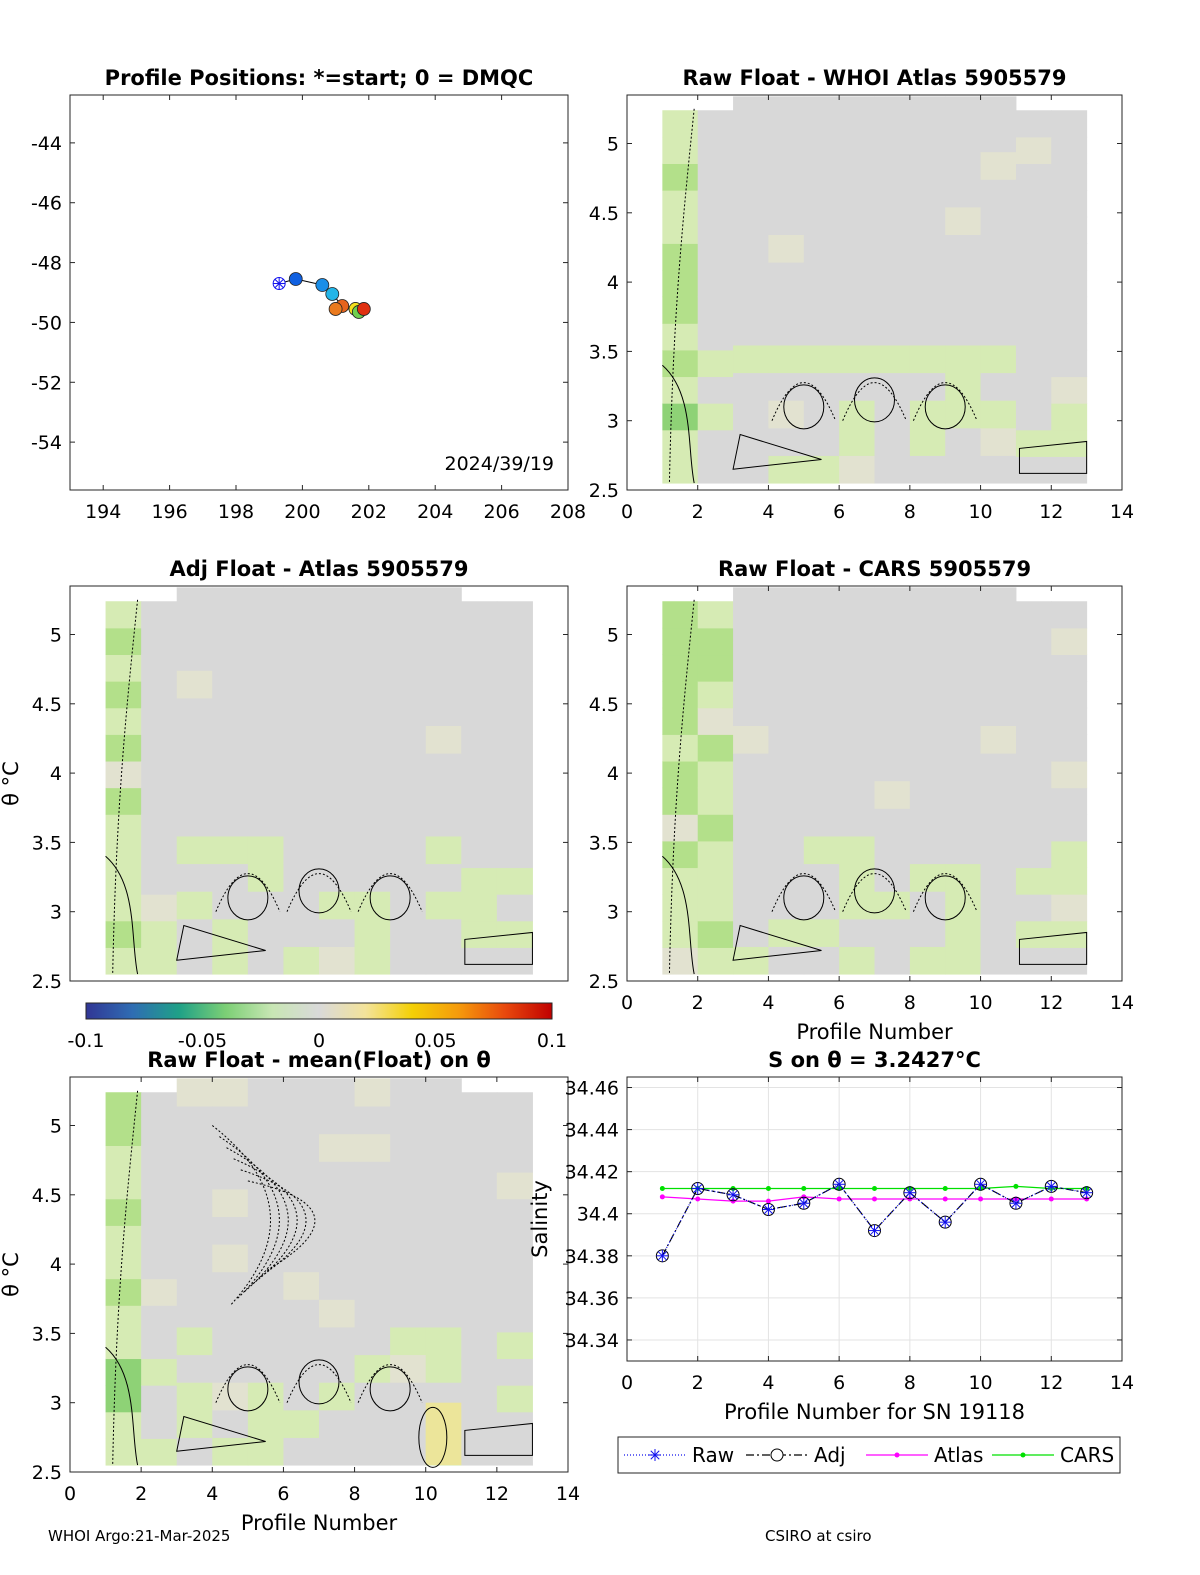  I want to click on cars-title: Raw Float - CARS 5905579, so click(874, 569).